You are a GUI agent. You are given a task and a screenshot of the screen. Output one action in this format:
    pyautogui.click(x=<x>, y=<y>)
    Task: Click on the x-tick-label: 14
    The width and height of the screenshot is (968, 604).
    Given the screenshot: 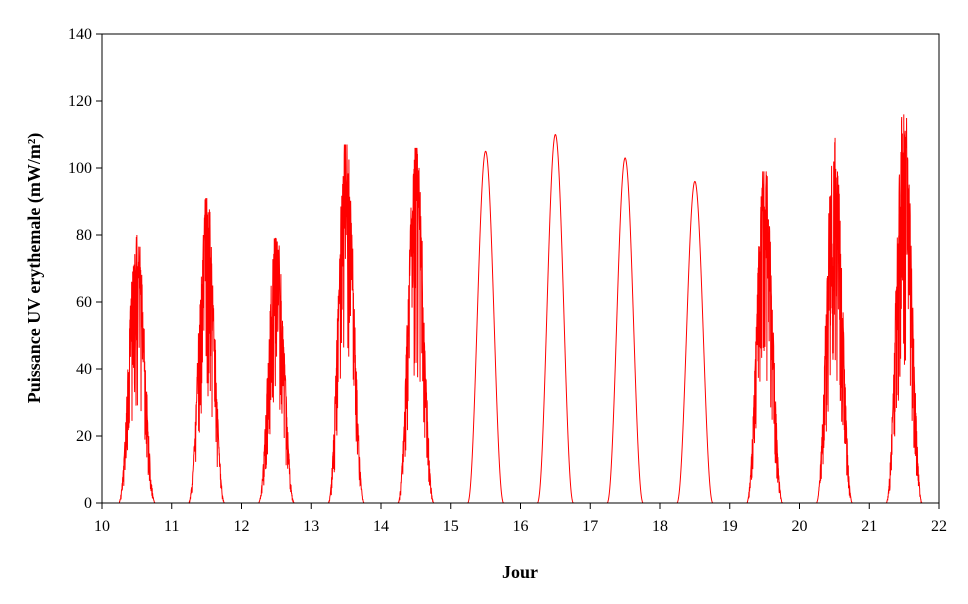 What is the action you would take?
    pyautogui.click(x=381, y=526)
    